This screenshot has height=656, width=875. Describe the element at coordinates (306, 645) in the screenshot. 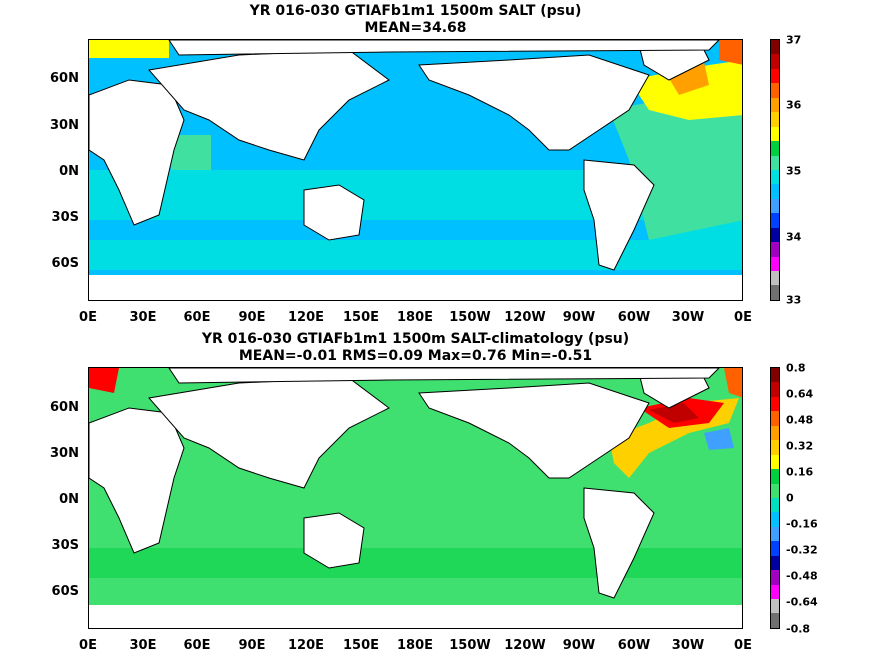

I see `bottom-lon-label: 120E` at that location.